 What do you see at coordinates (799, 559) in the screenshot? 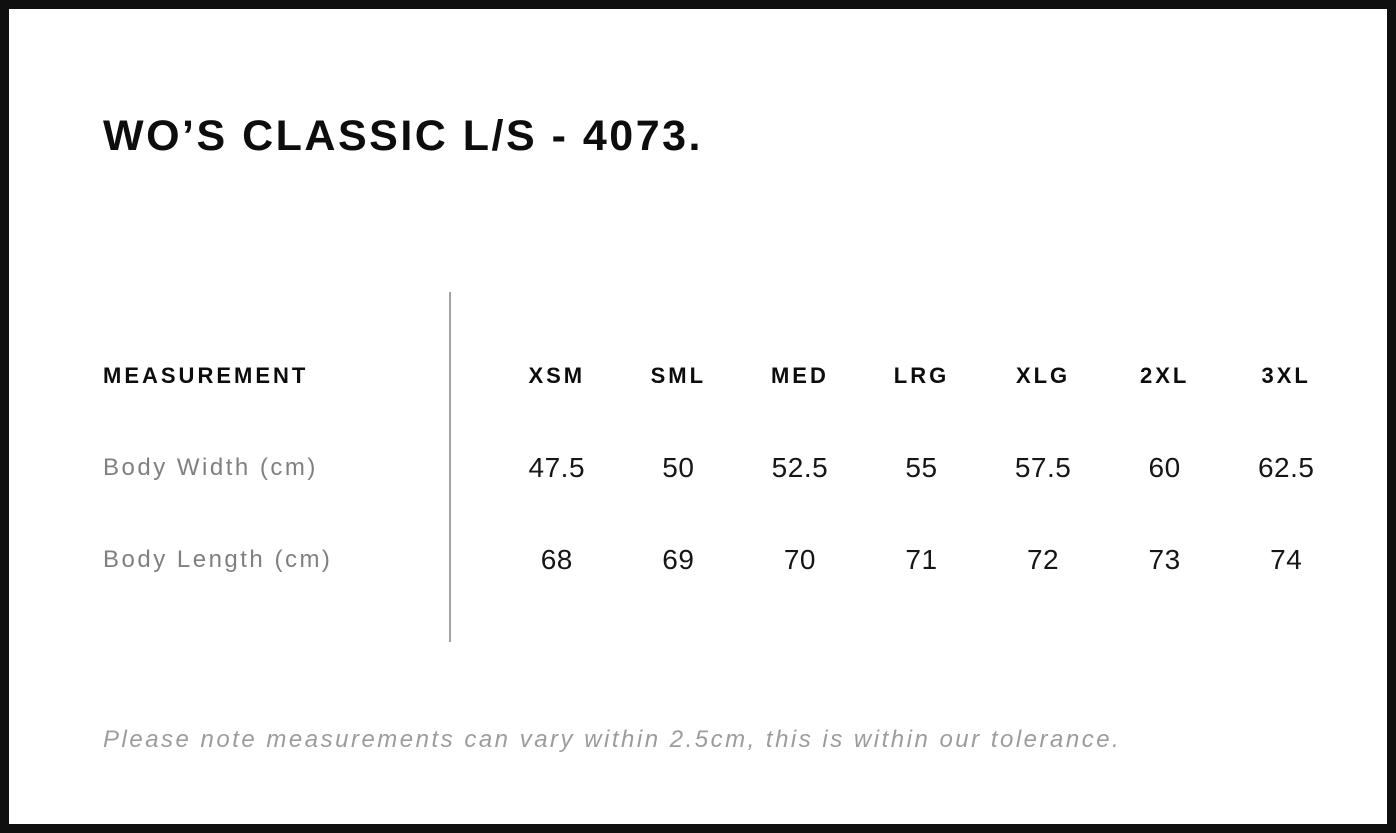
I see `measurement-value: 70` at bounding box center [799, 559].